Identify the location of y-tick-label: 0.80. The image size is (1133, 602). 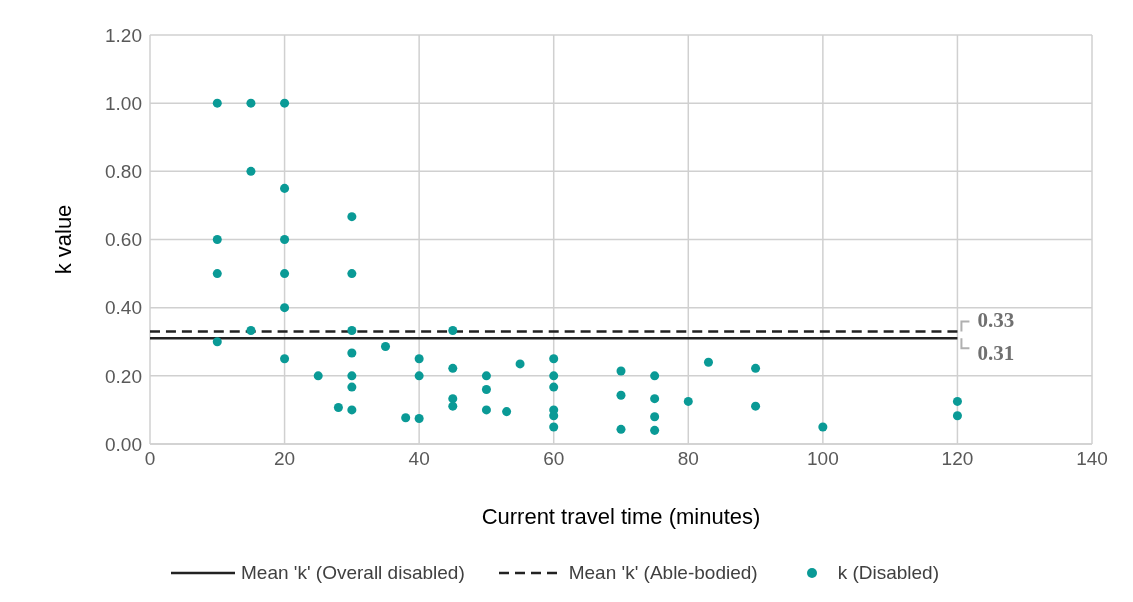
(123, 172).